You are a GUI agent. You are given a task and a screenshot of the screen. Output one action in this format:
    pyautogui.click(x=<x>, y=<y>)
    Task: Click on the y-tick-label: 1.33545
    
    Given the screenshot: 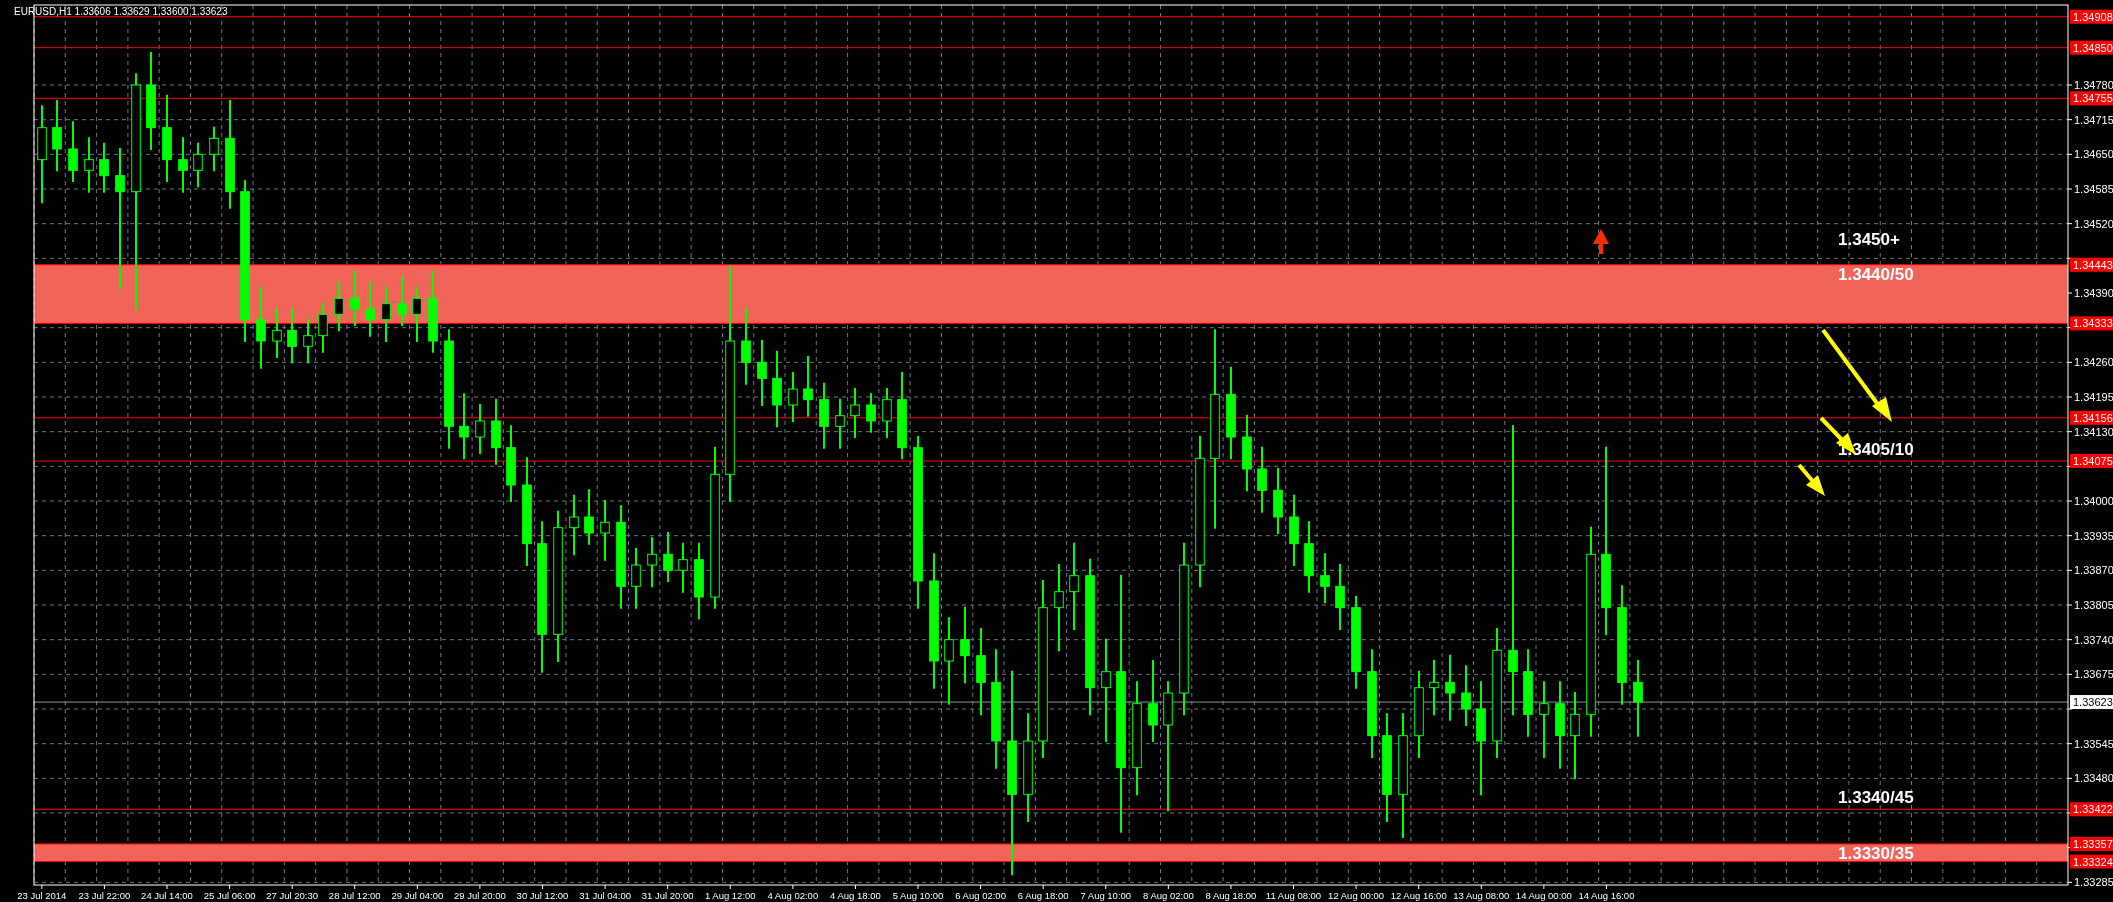 What is the action you would take?
    pyautogui.click(x=2093, y=743)
    